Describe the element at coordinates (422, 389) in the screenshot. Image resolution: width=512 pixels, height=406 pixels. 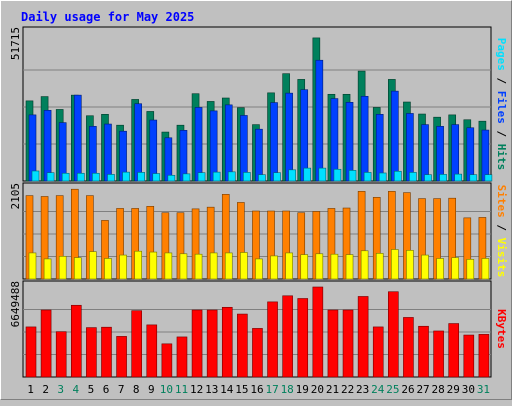
I see `day-label-27: 27` at that location.